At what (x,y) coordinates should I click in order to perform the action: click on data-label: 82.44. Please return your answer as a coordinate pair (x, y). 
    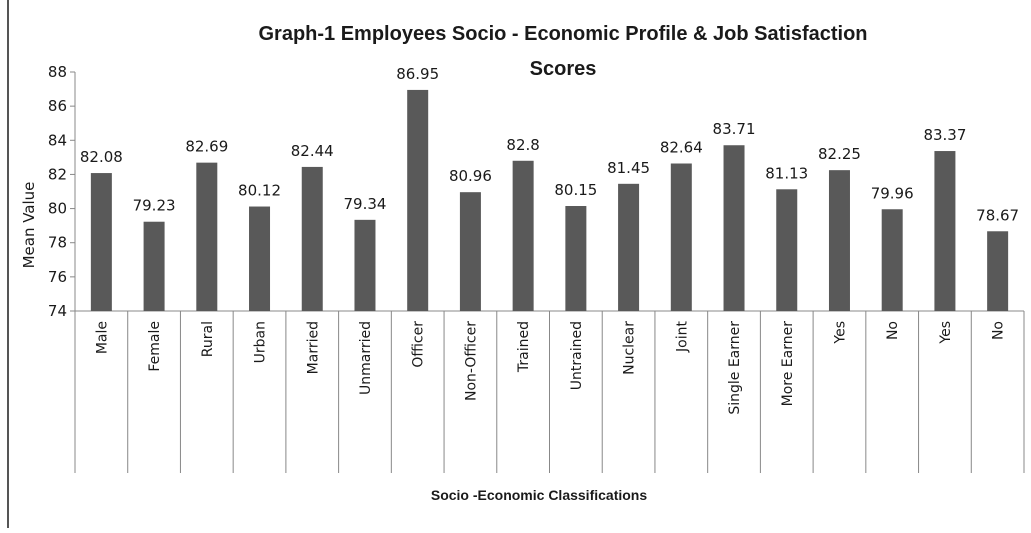
    Looking at the image, I should click on (312, 151).